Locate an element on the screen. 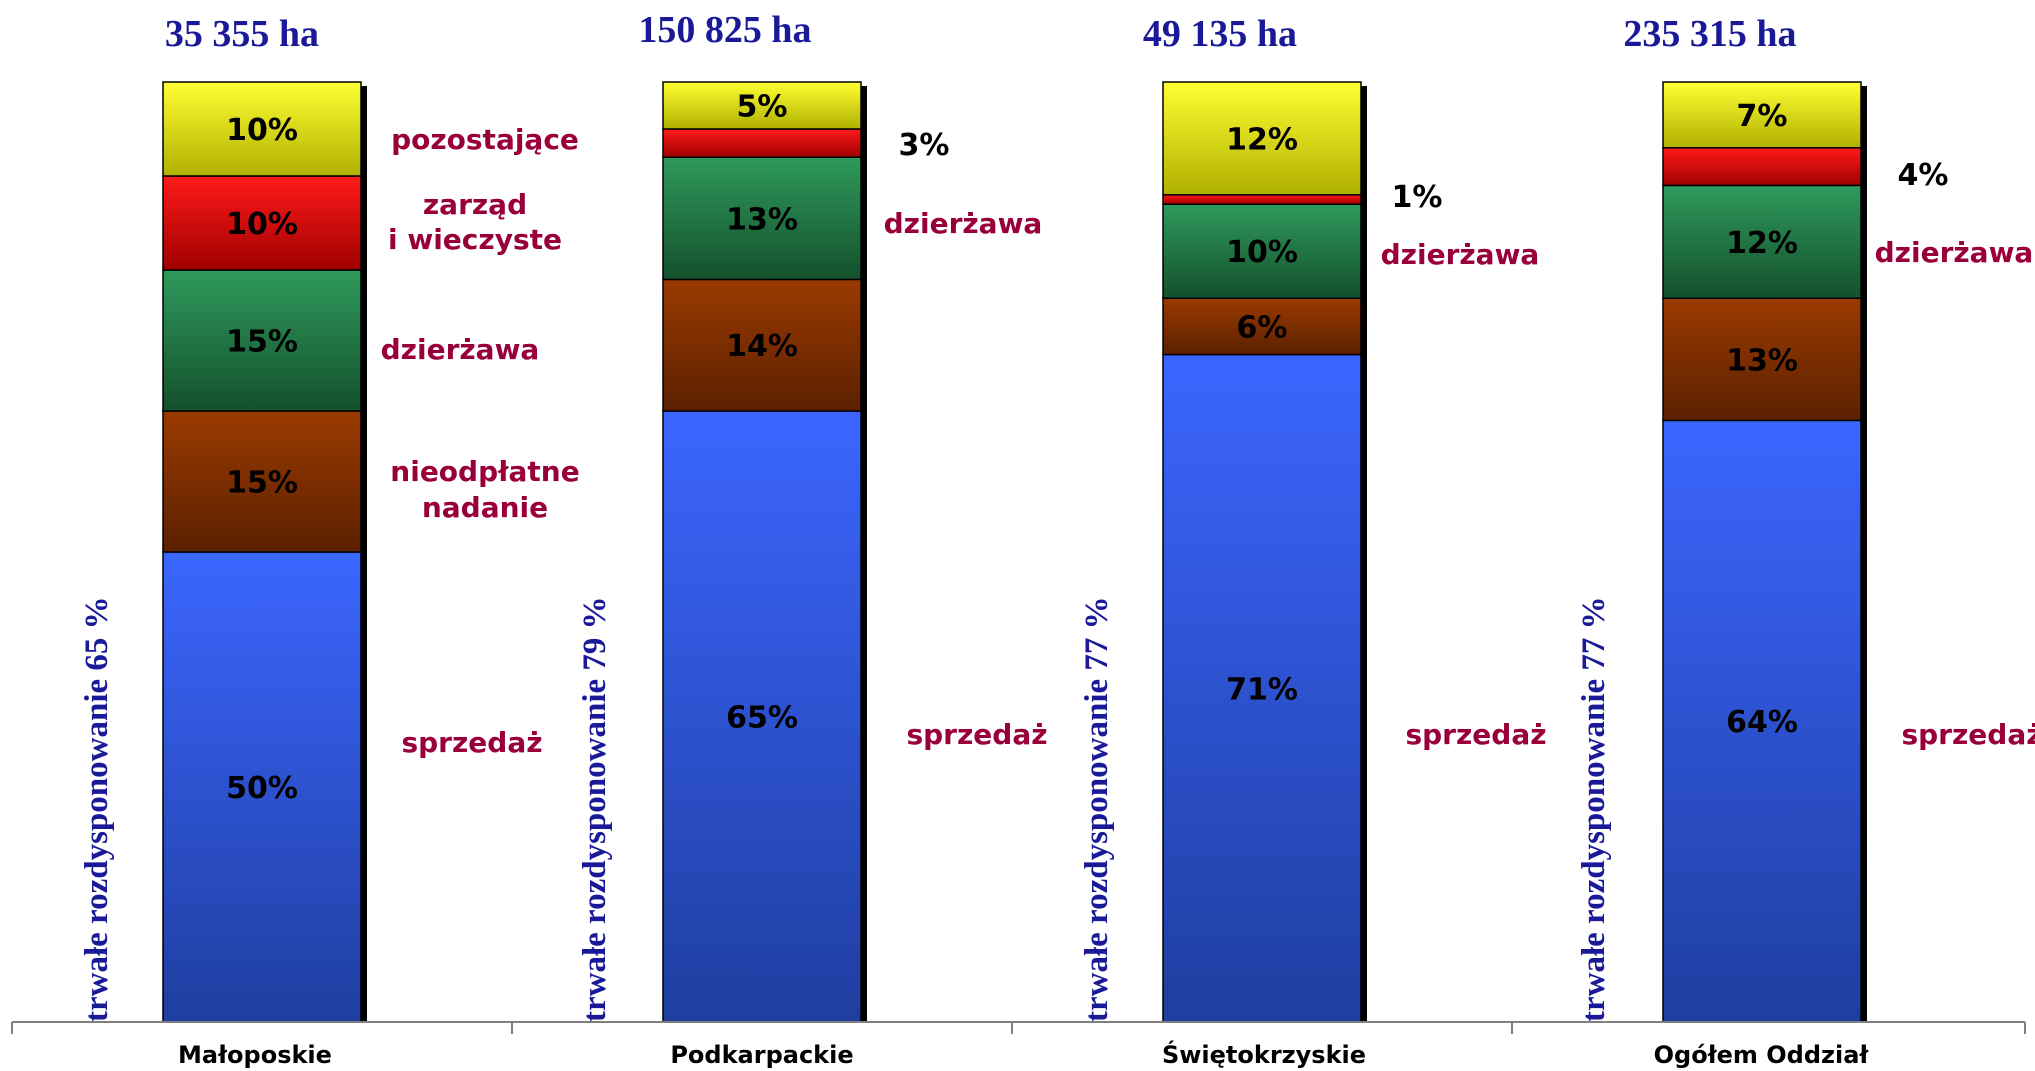  total-label-ogolem: 235 315 ha is located at coordinates (1709, 34).